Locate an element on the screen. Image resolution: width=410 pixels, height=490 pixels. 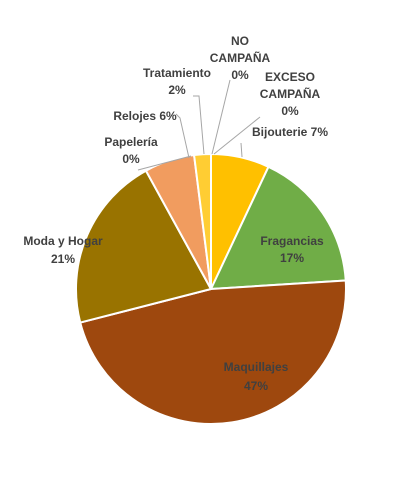
label-bijouterie: Bijouterie 7% is located at coordinates (290, 132).